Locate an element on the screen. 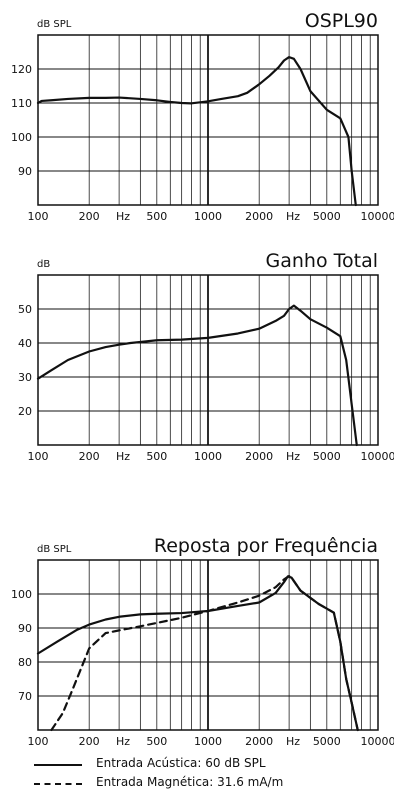  y-tick-label: 50 is located at coordinates (25, 309).